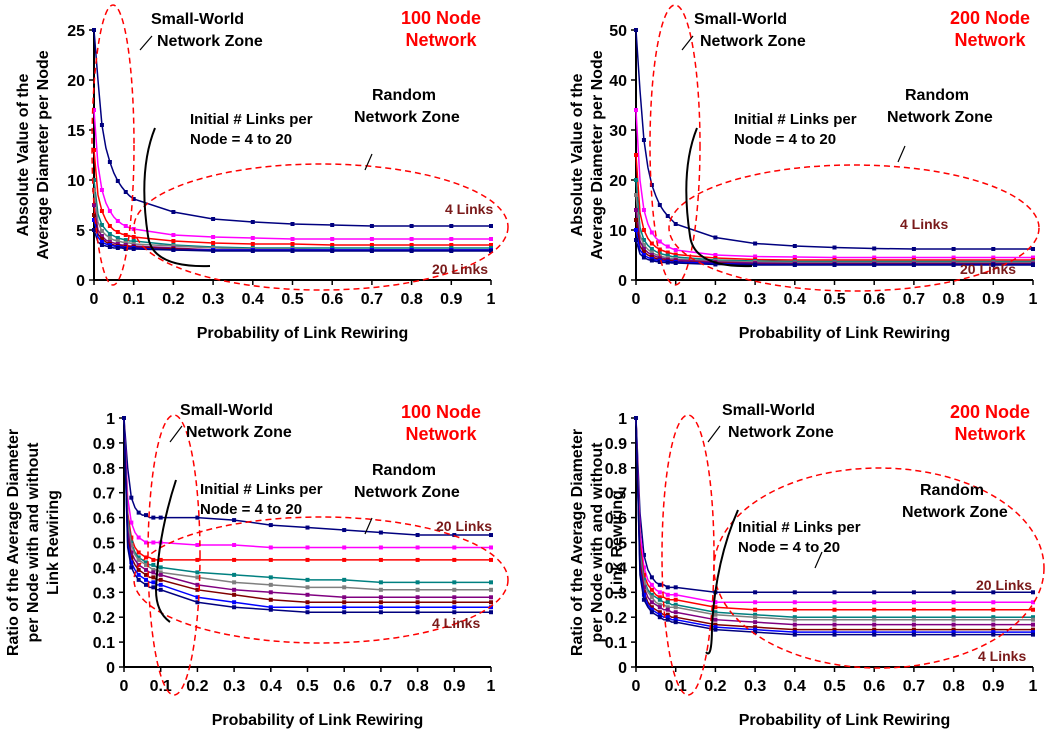  I want to click on random-zone-label: Network Zone, so click(955, 512).